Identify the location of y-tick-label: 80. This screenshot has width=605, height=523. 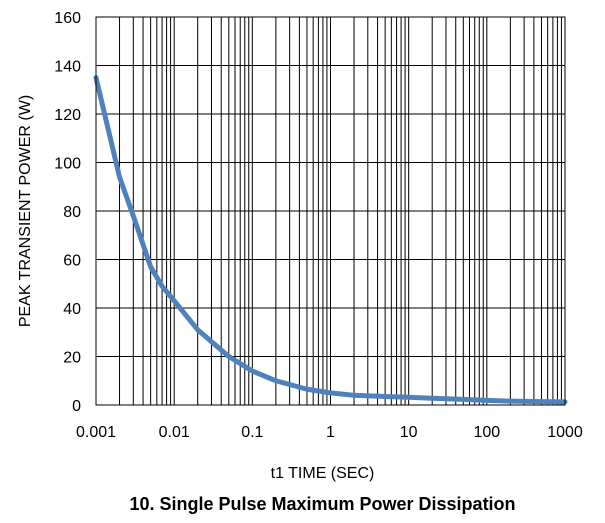
(72, 212).